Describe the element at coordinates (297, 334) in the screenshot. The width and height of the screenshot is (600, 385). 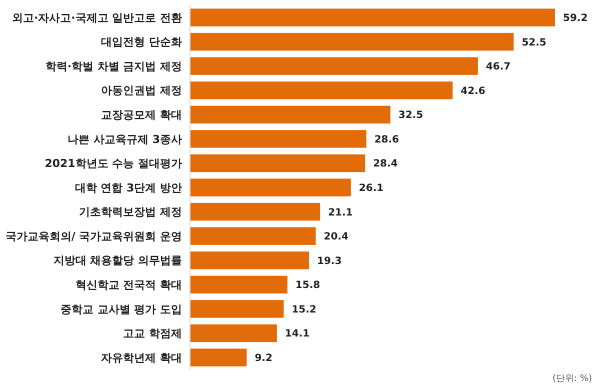
I see `data-label: 14.1` at that location.